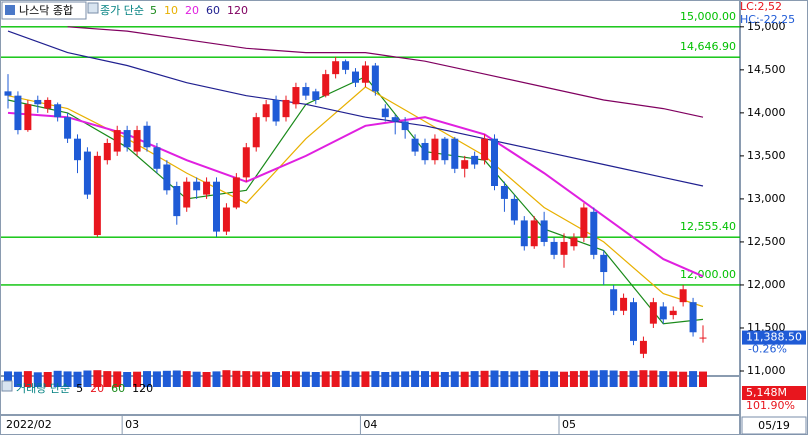 The image size is (808, 435). What do you see at coordinates (766, 26) in the screenshot?
I see `y-tick-label: 15,000` at bounding box center [766, 26].